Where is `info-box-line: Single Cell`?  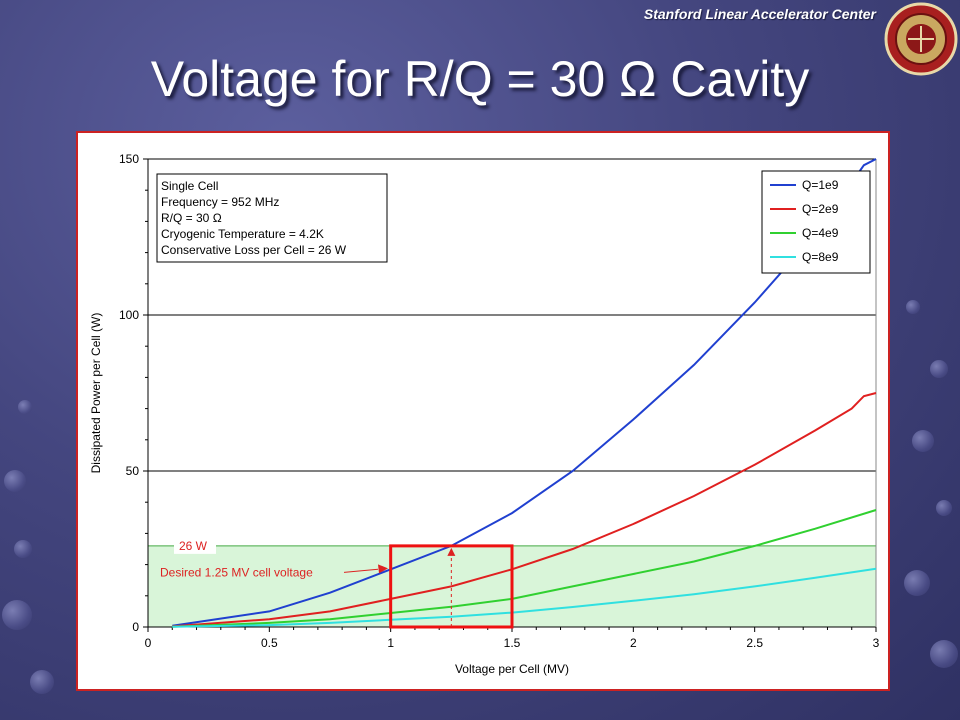
info-box-line: Single Cell is located at coordinates (189, 186).